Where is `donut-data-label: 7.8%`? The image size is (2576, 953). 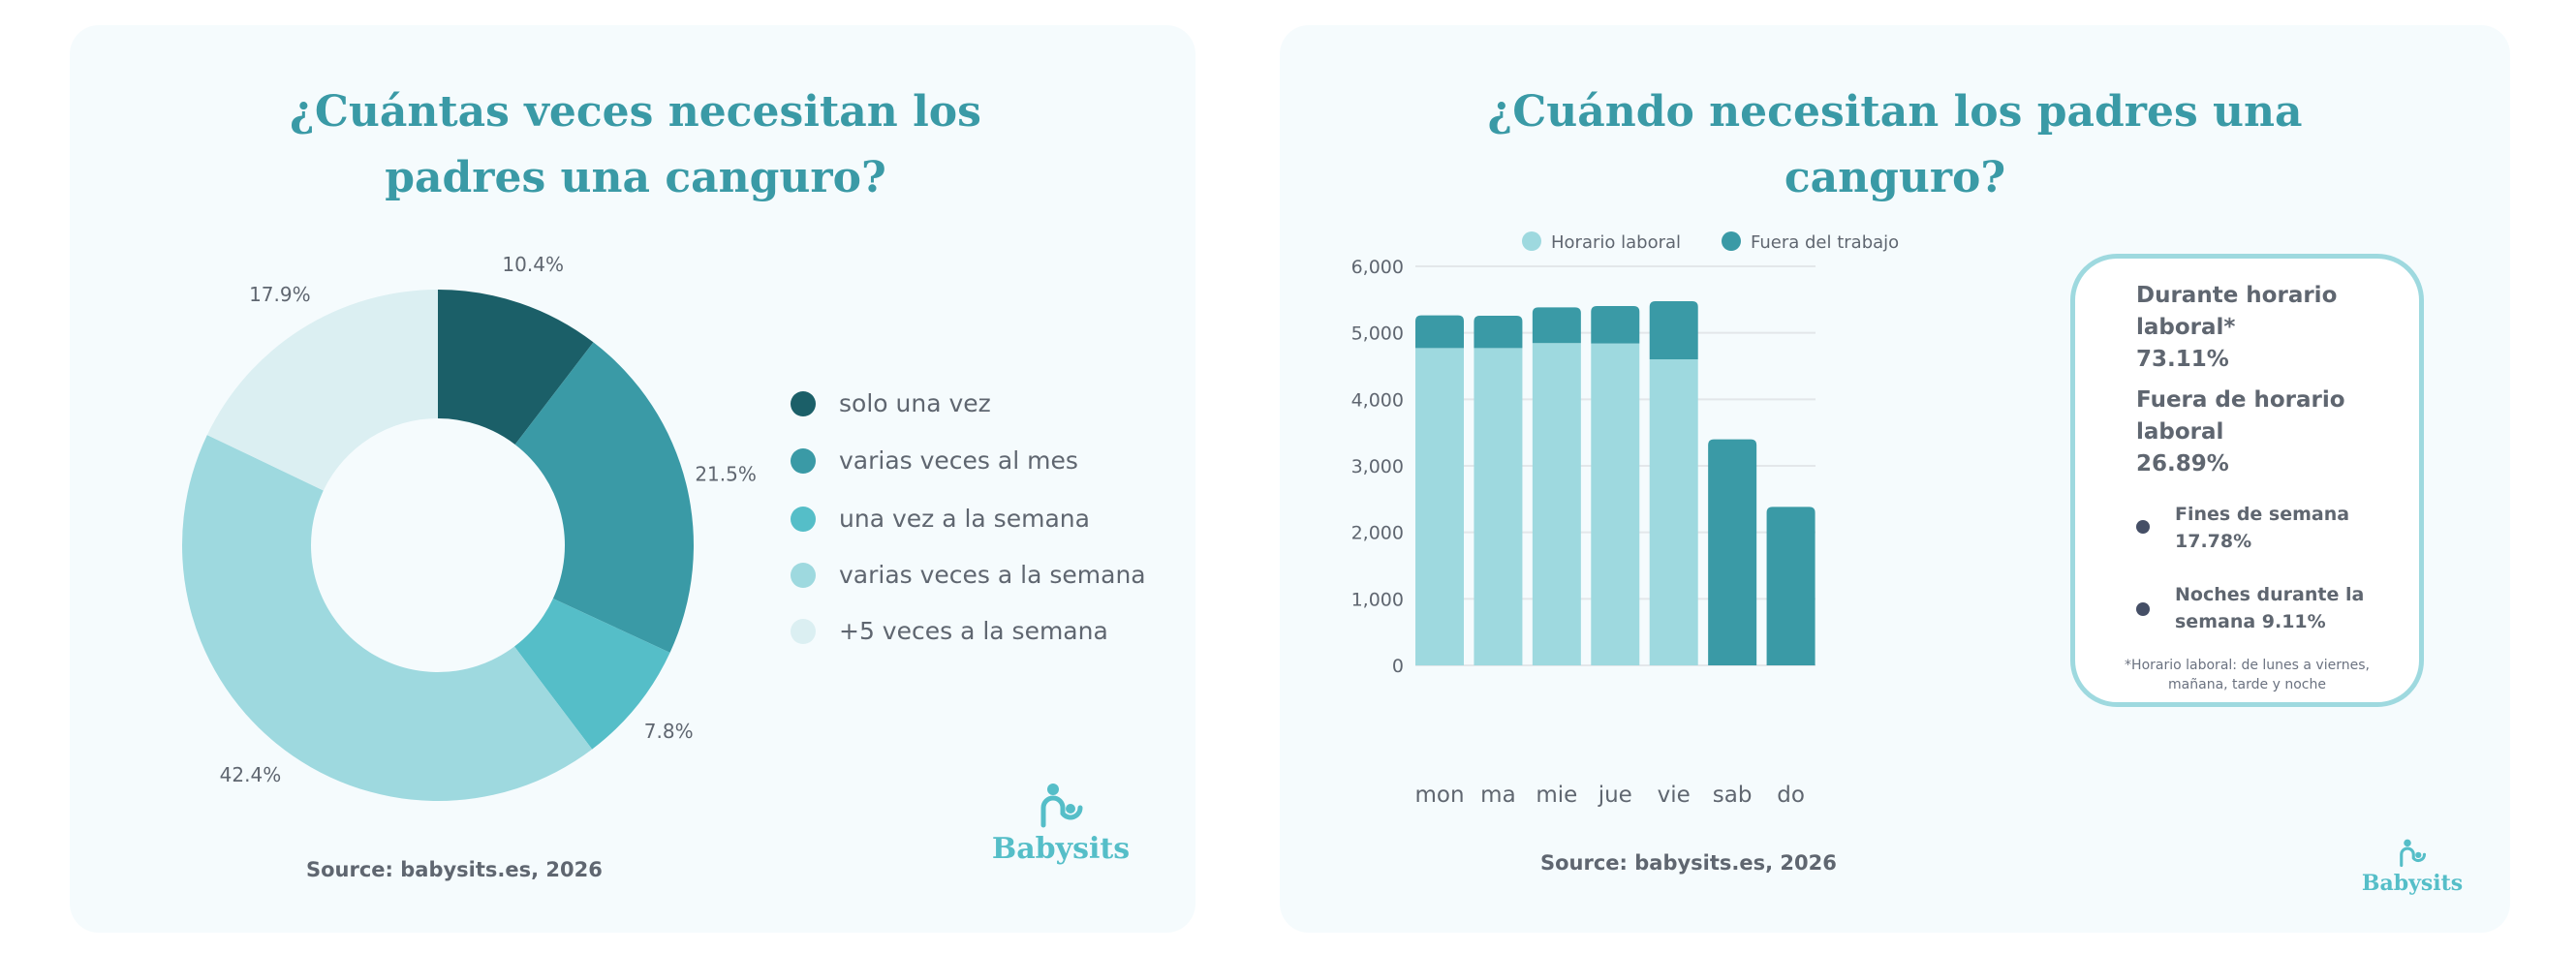
donut-data-label: 7.8% is located at coordinates (669, 731).